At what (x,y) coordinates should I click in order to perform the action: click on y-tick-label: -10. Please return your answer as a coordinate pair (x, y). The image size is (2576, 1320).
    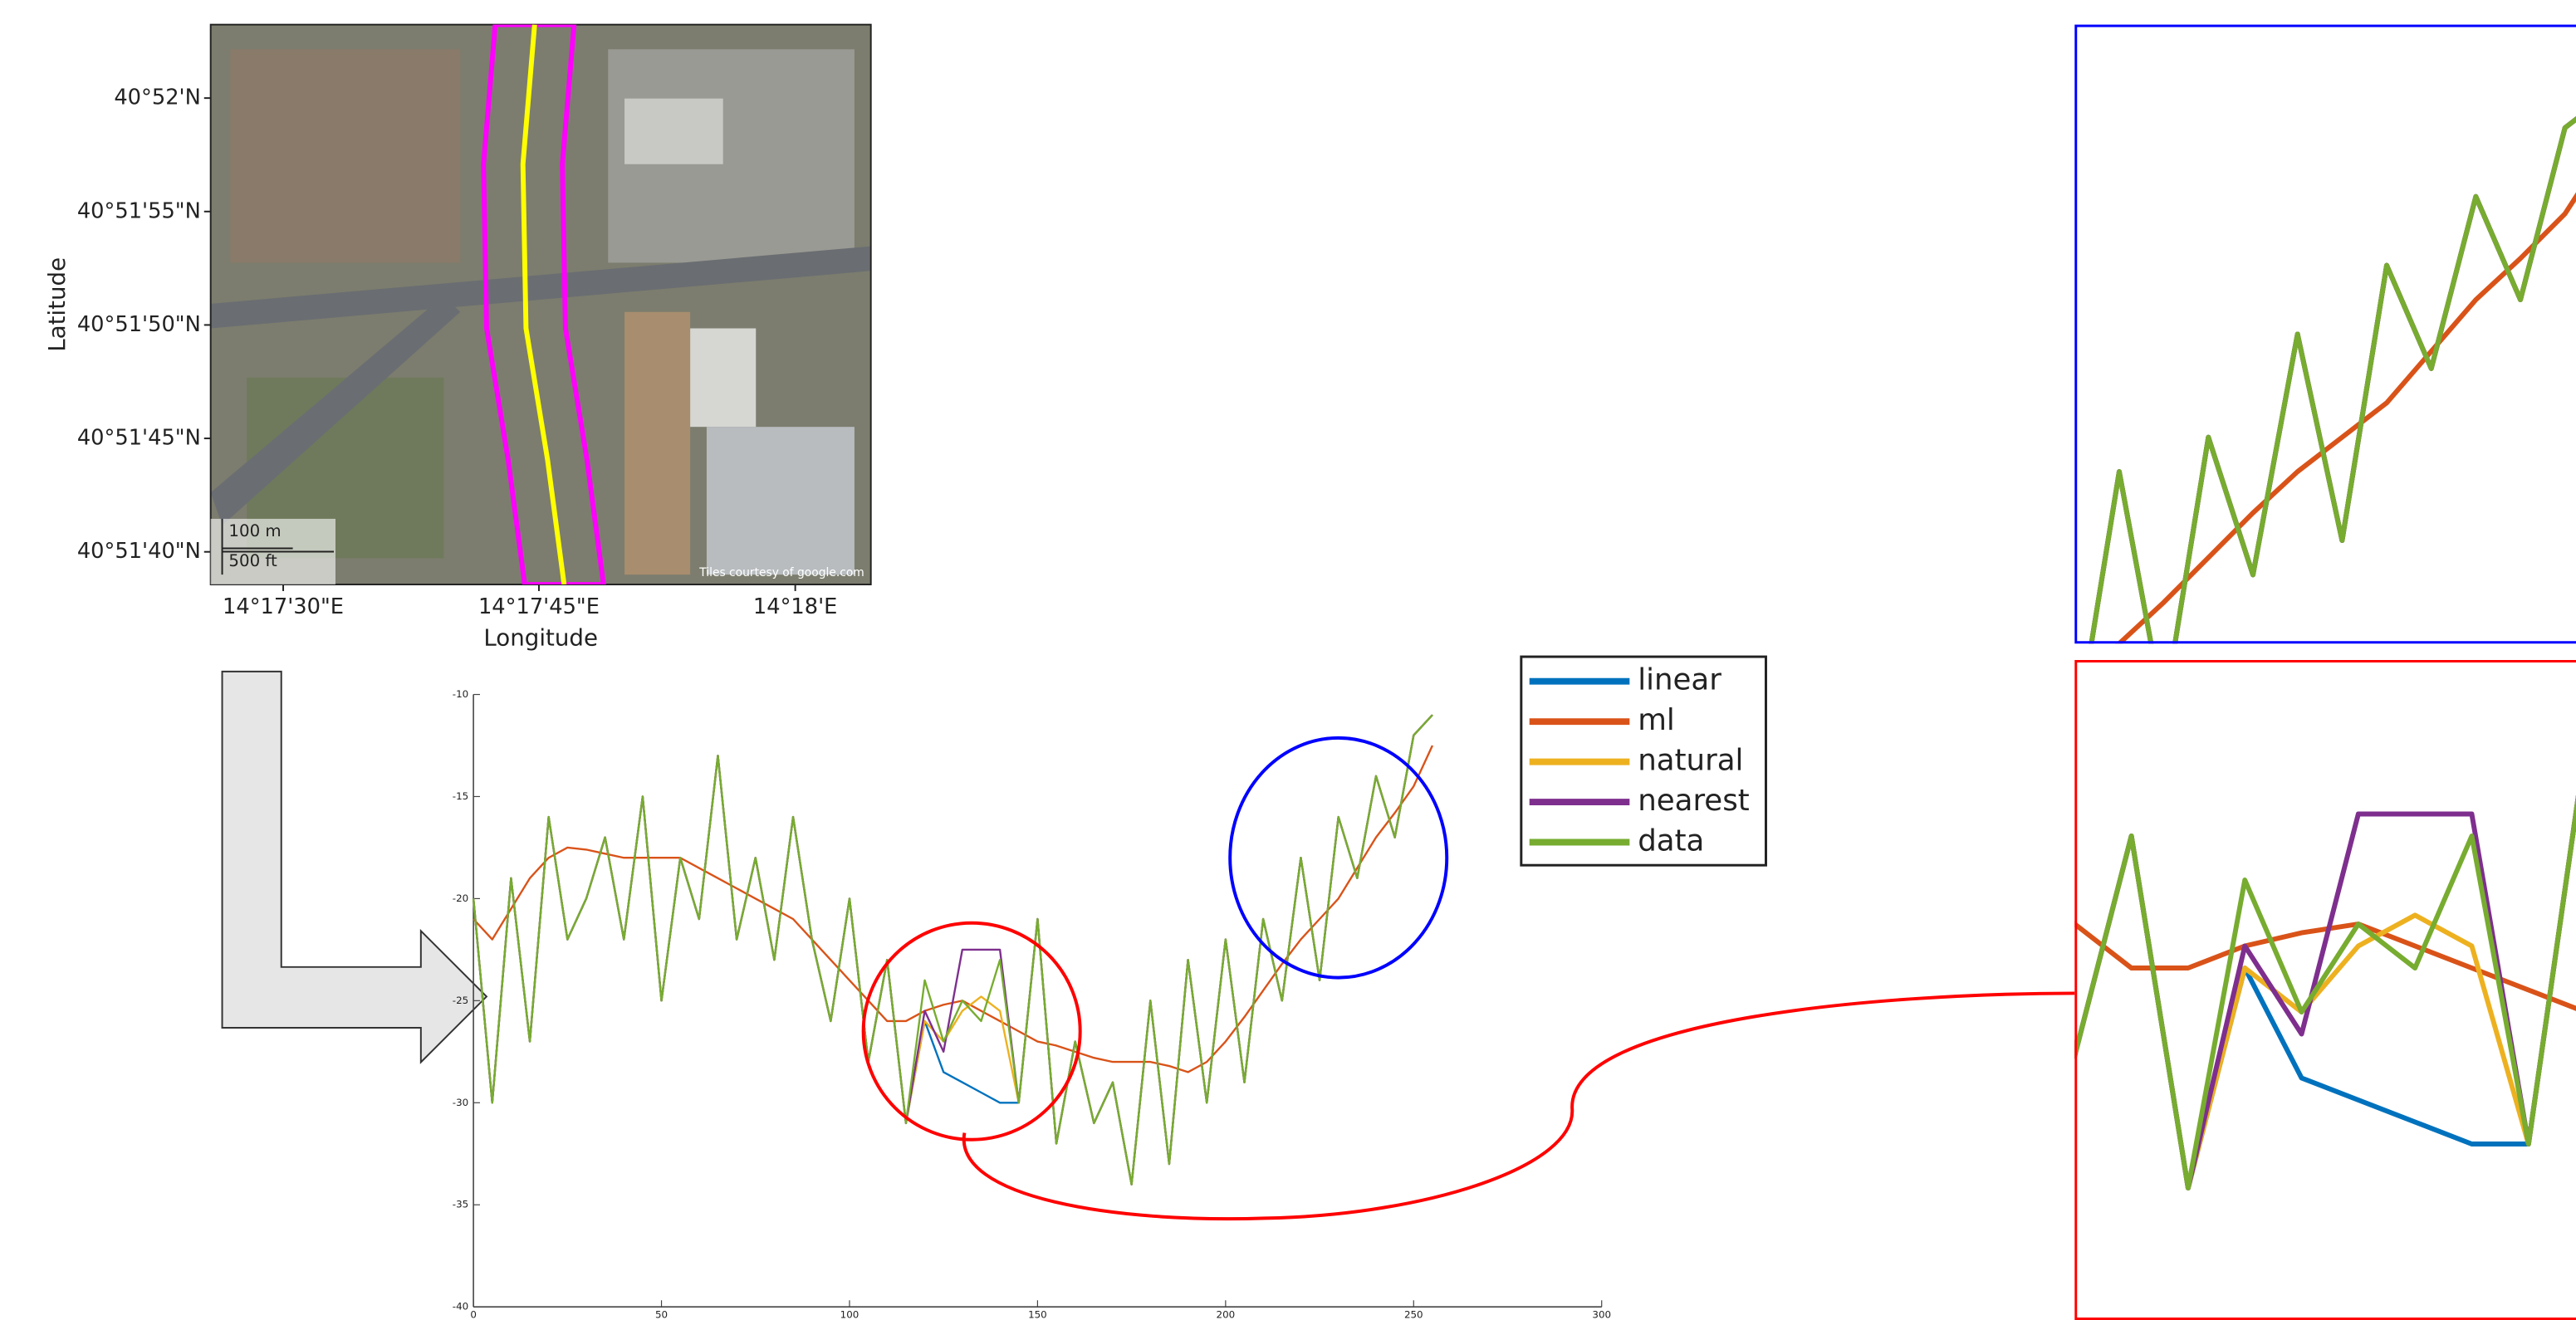
    Looking at the image, I should click on (461, 694).